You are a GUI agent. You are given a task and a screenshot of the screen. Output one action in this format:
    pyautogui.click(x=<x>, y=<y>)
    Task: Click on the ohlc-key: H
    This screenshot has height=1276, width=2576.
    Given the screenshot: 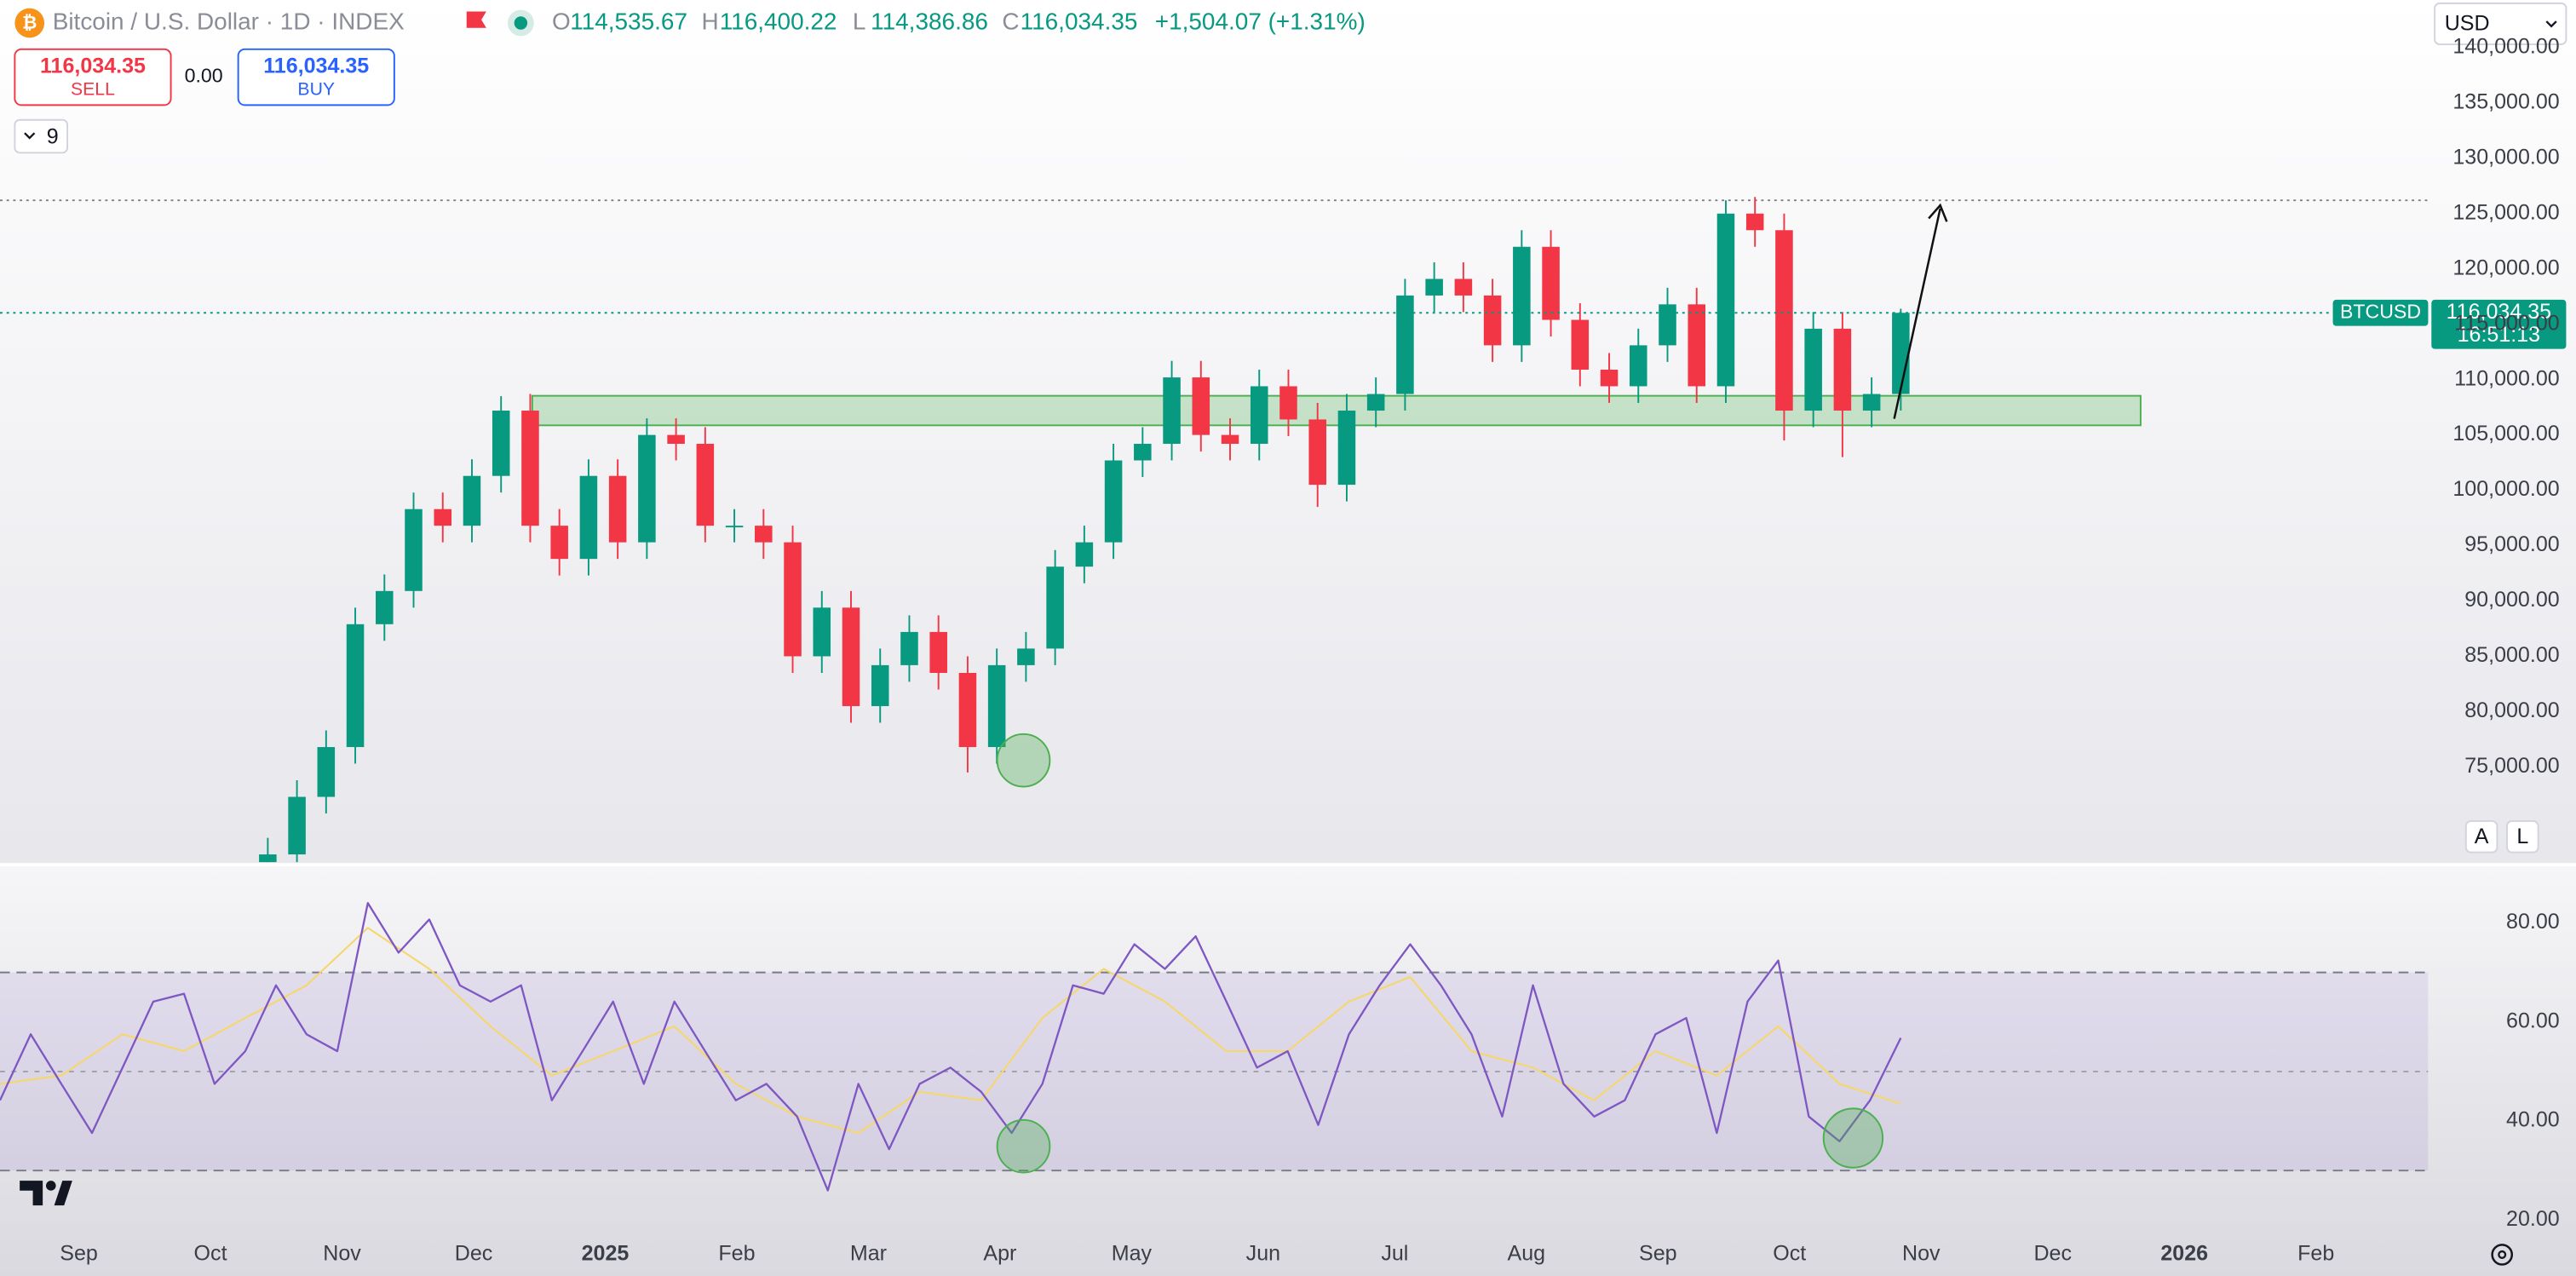 What is the action you would take?
    pyautogui.click(x=710, y=21)
    